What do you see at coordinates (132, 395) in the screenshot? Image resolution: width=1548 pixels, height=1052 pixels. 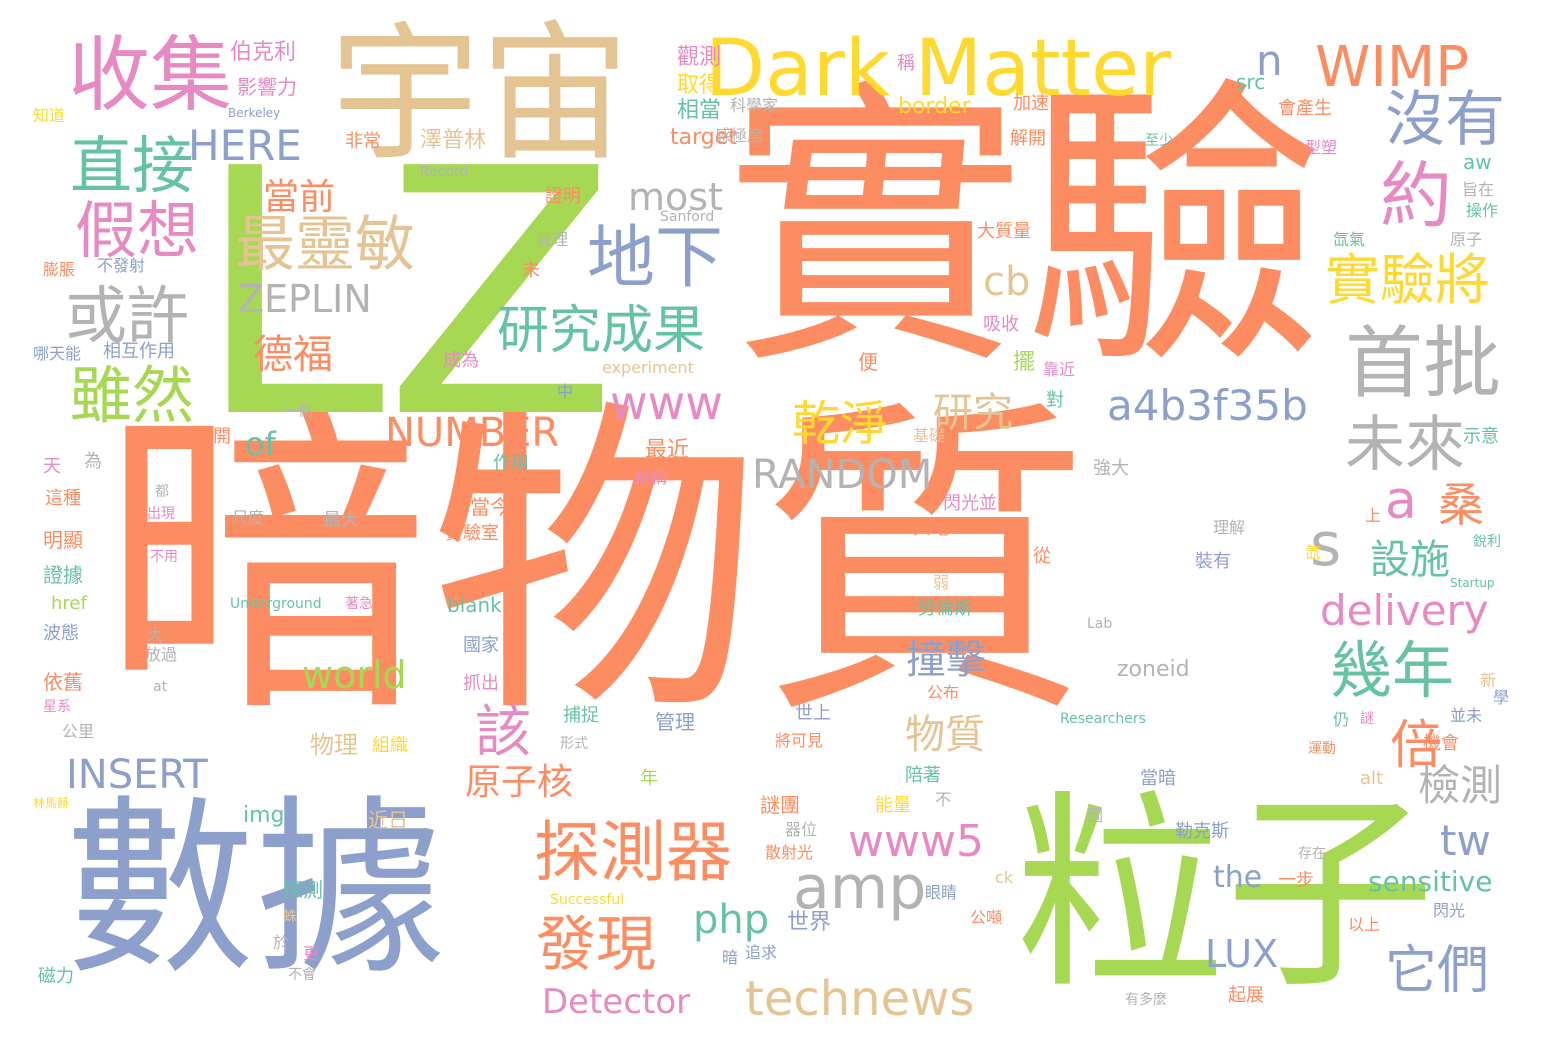 I see `word-although: 雖然` at bounding box center [132, 395].